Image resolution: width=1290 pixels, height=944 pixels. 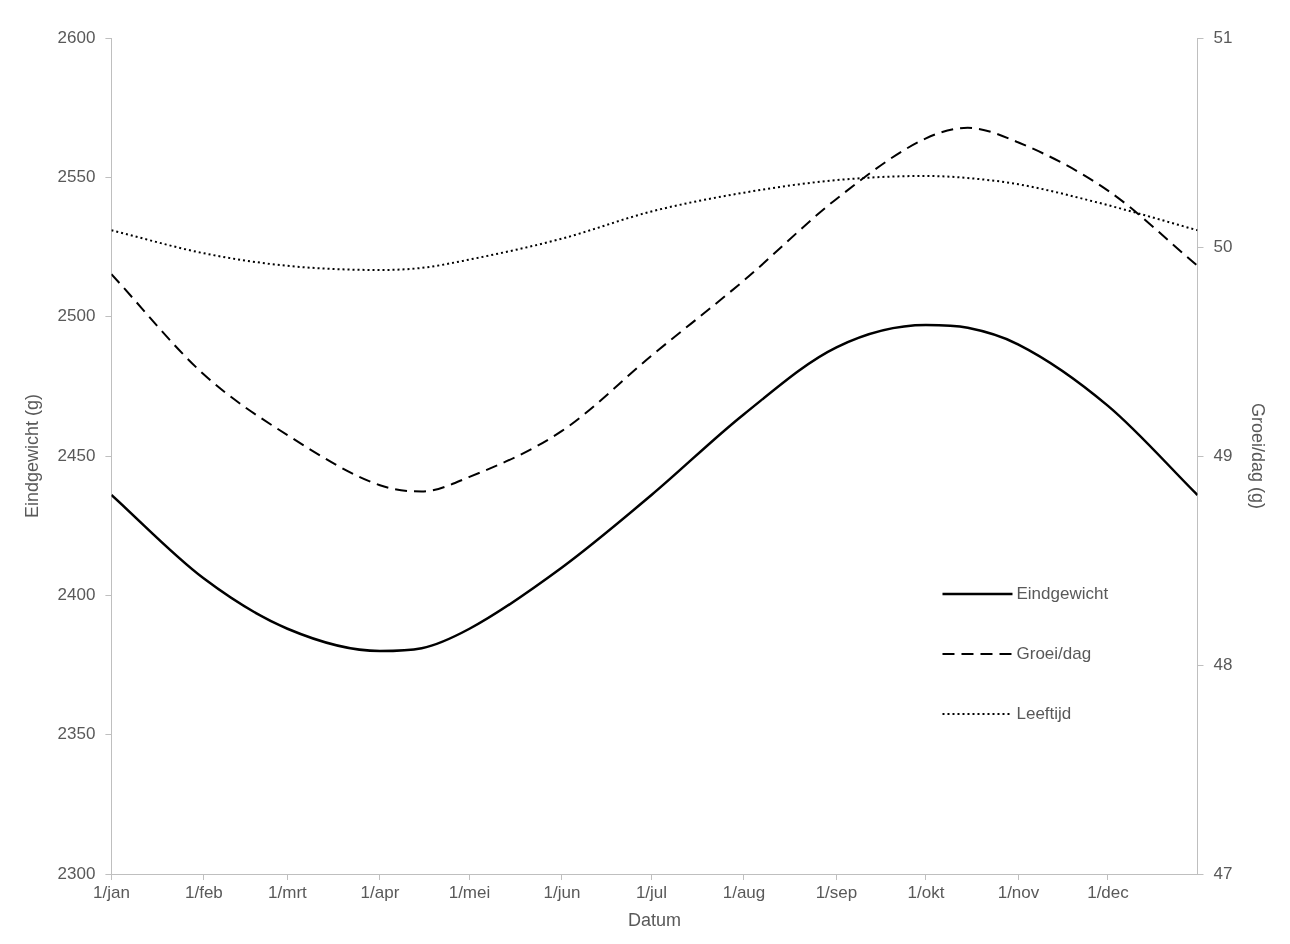 I want to click on x-tick-label: 1/okt, so click(x=926, y=892).